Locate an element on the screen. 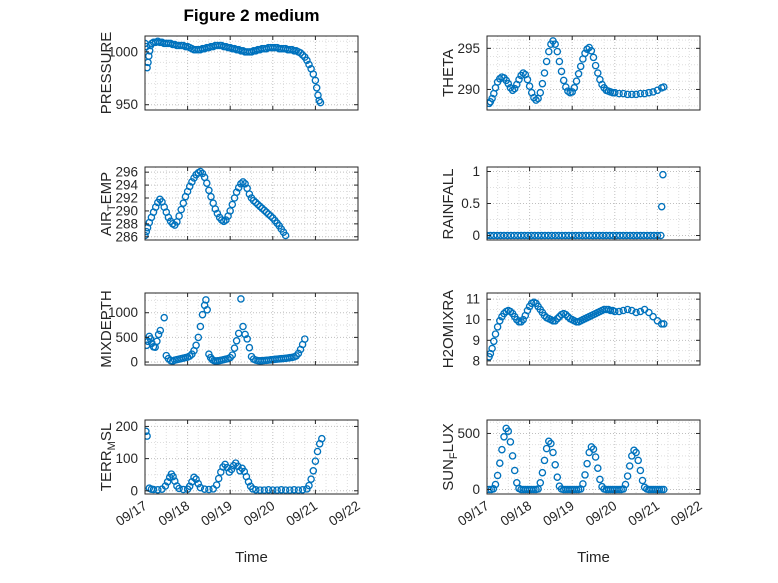 The width and height of the screenshot is (778, 583). subplot-h2omixra: 8 9 10 11 is located at coordinates (583, 330).